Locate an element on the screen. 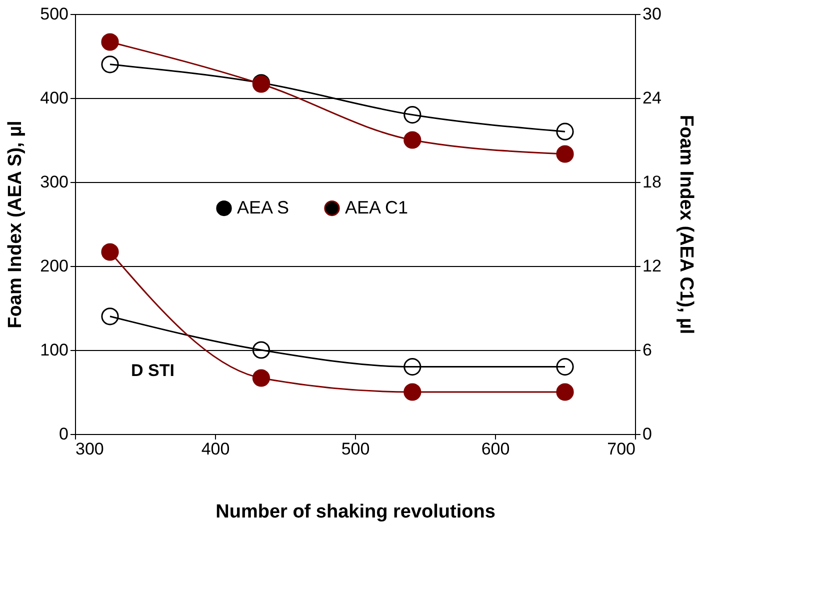 Image resolution: width=826 pixels, height=595 pixels. legend-label: AEA C1 is located at coordinates (376, 207).